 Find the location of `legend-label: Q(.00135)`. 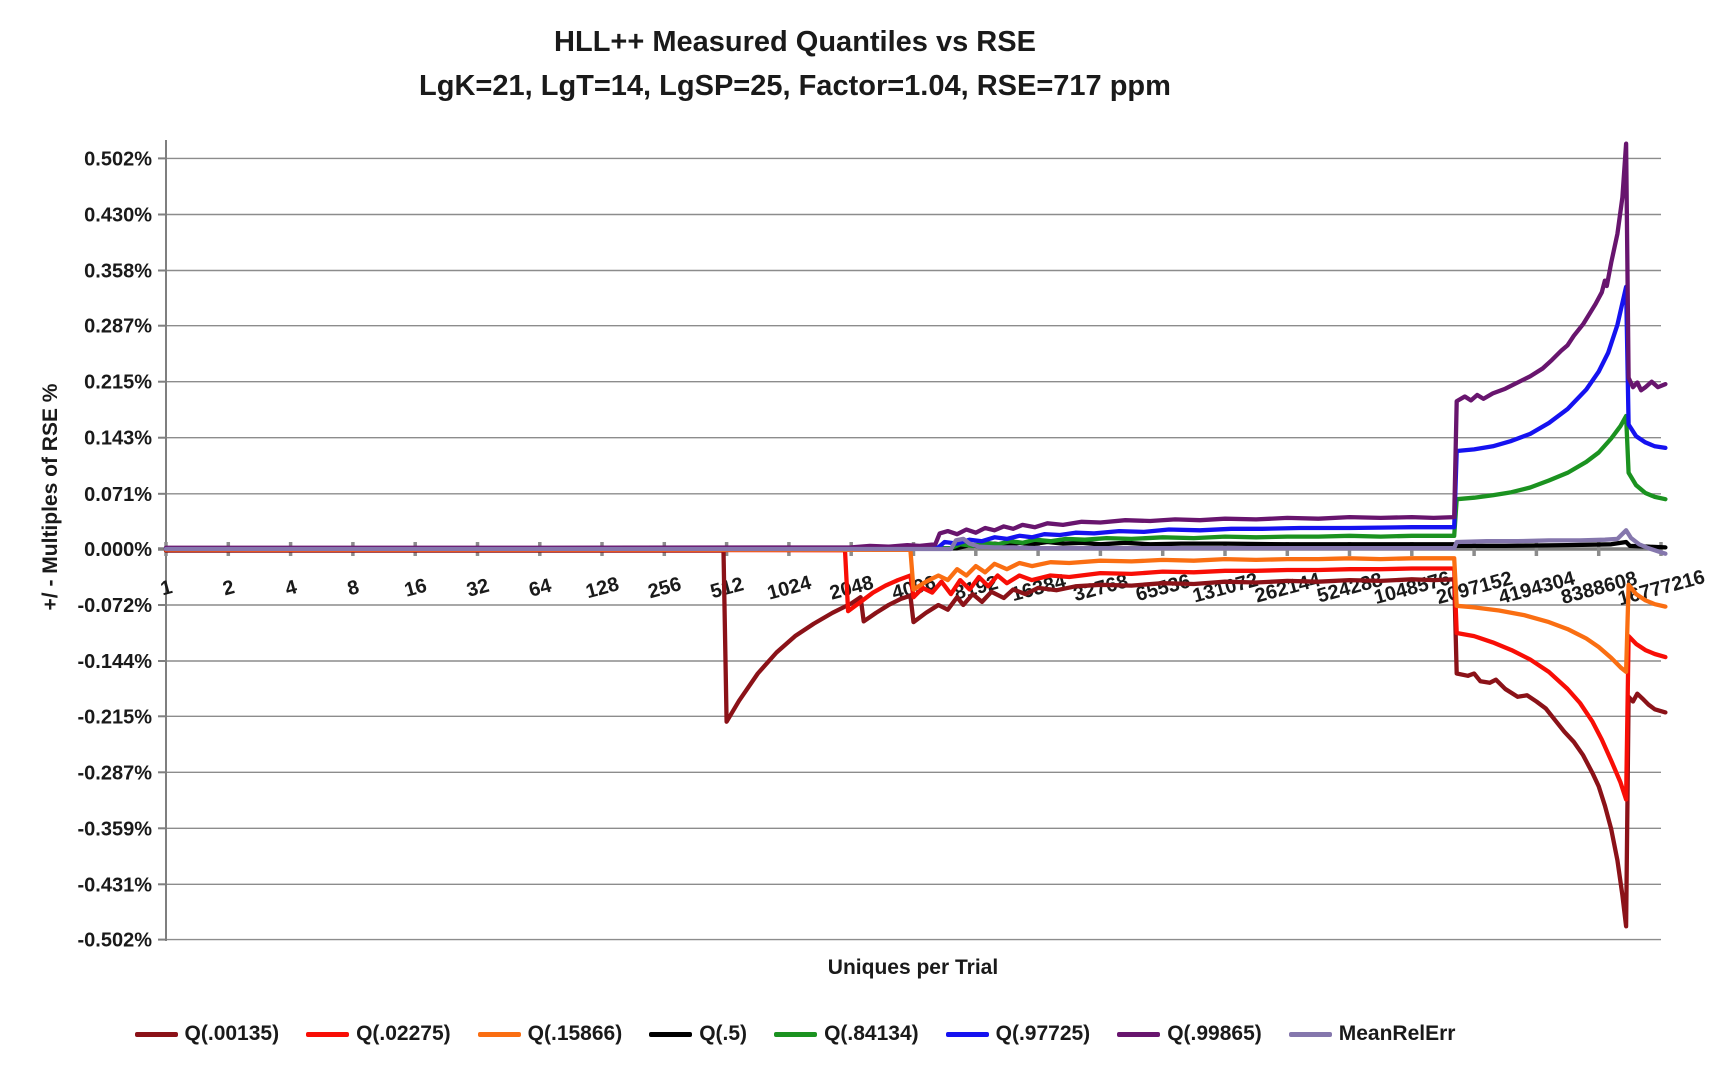

legend-label: Q(.00135) is located at coordinates (232, 1033).